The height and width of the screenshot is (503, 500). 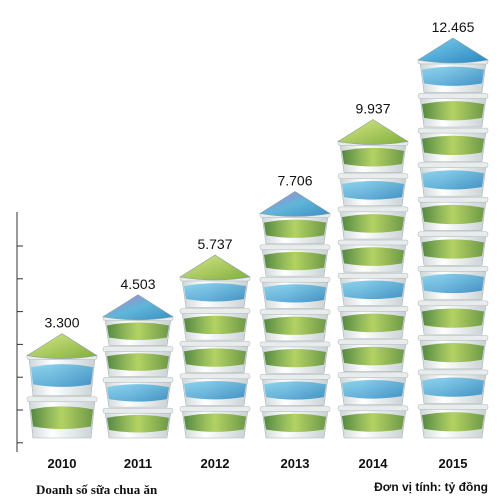 What do you see at coordinates (214, 244) in the screenshot?
I see `value-label: 5.737` at bounding box center [214, 244].